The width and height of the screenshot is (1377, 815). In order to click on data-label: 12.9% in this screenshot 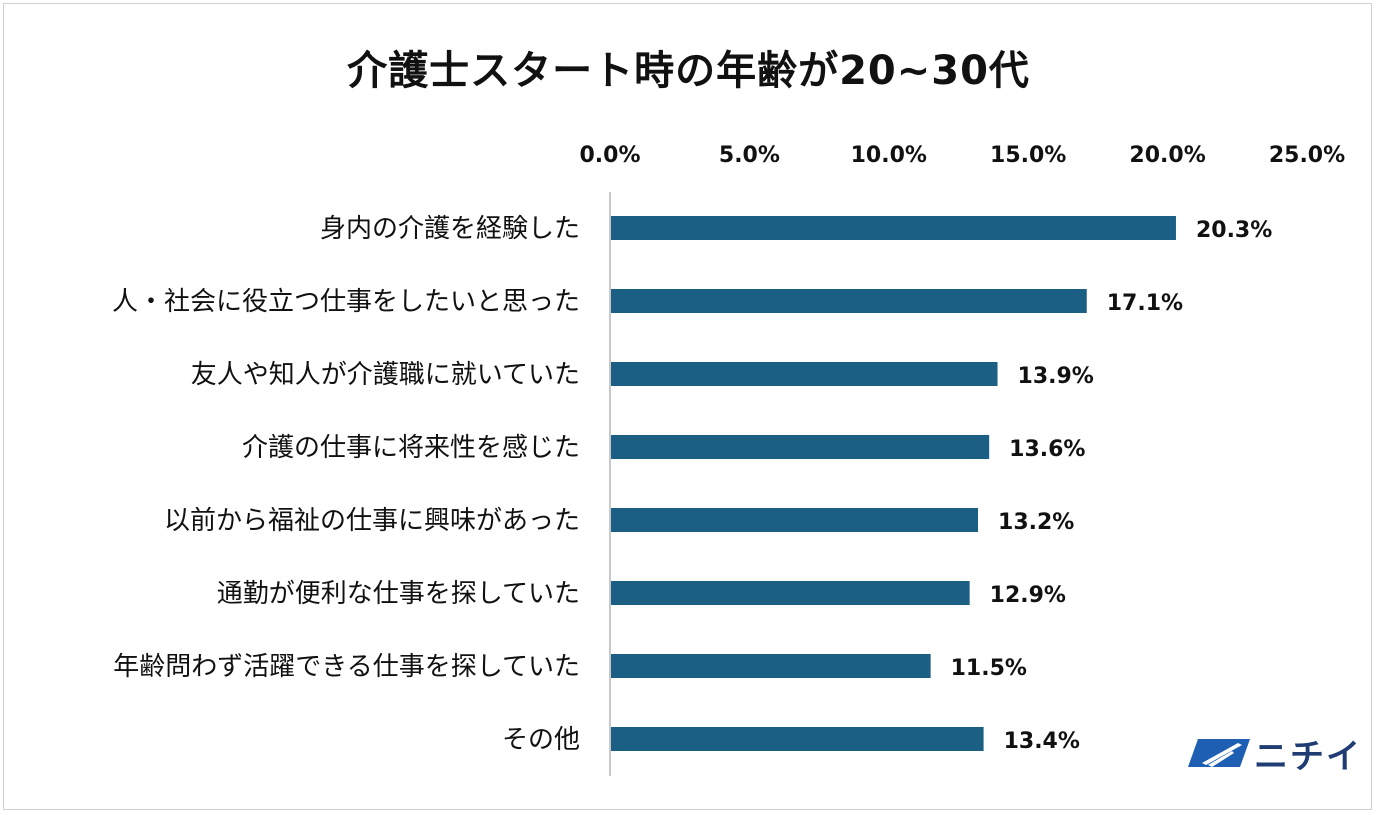, I will do `click(1028, 595)`.